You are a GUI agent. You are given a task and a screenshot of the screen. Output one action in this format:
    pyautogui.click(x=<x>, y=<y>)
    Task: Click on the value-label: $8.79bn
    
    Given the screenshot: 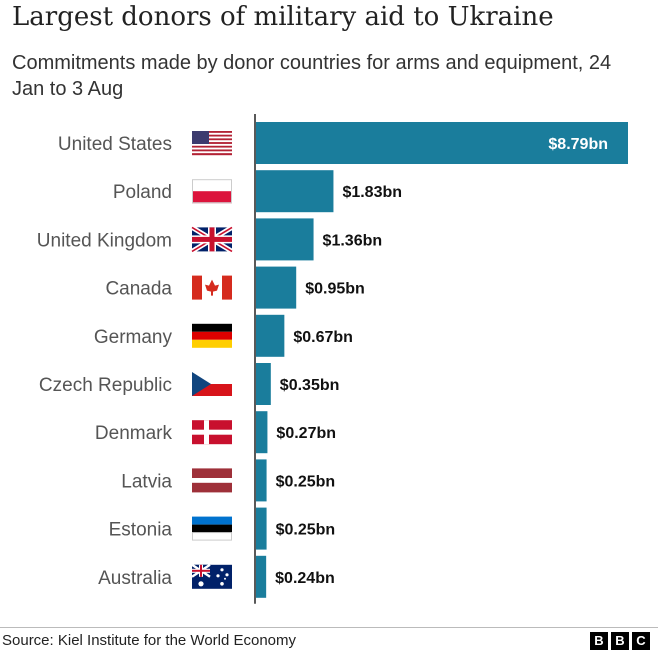 What is the action you would take?
    pyautogui.click(x=578, y=144)
    